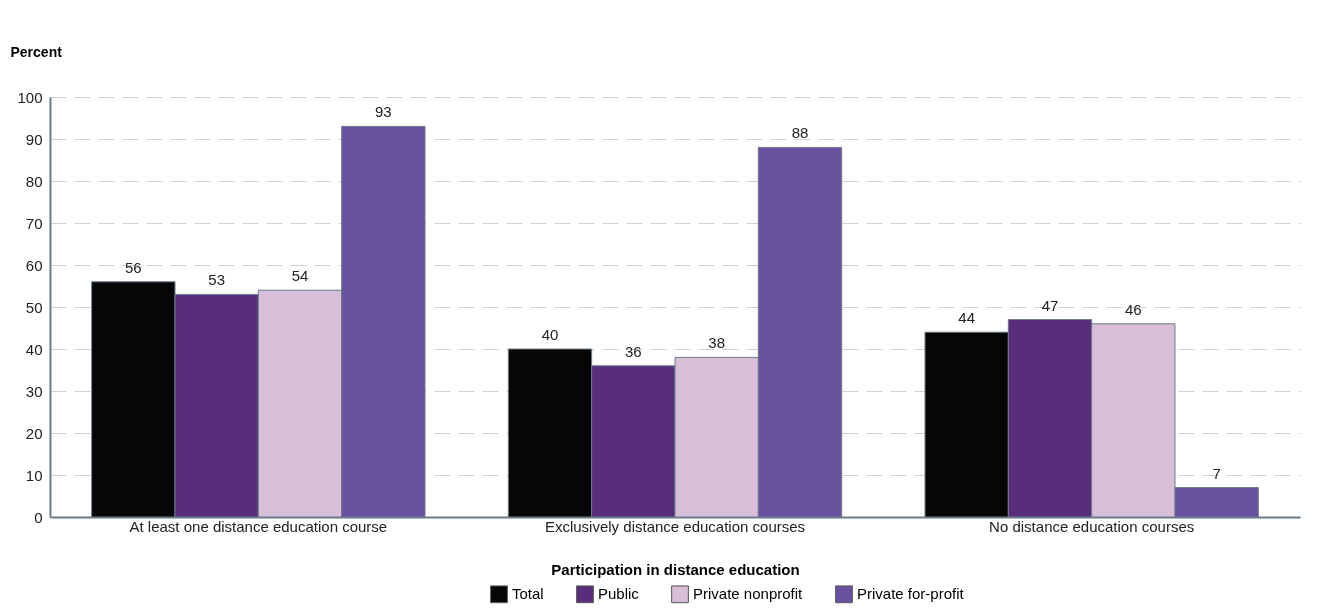  What do you see at coordinates (300, 276) in the screenshot?
I see `data-label: 54` at bounding box center [300, 276].